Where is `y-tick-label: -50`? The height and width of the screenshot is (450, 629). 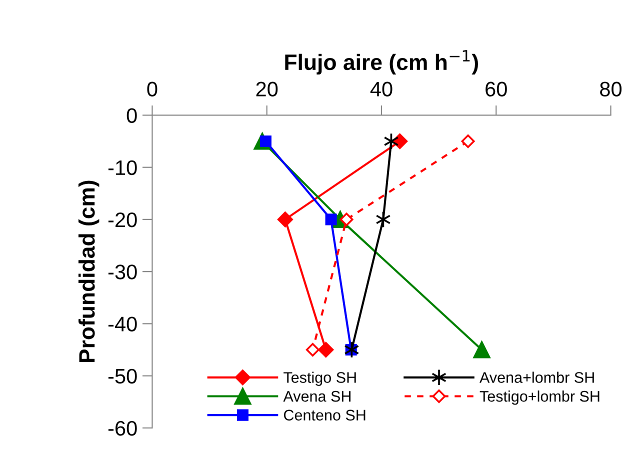
y-tick-label: -50 is located at coordinates (122, 376).